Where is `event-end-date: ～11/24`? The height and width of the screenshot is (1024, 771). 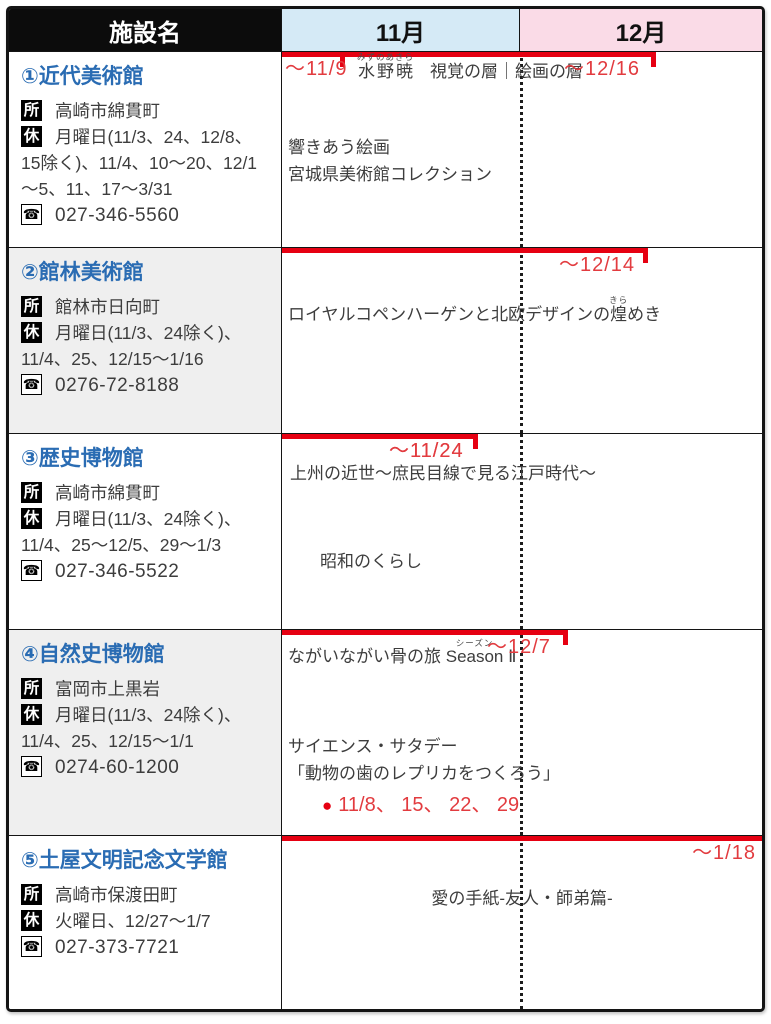 event-end-date: ～11/24 is located at coordinates (426, 451).